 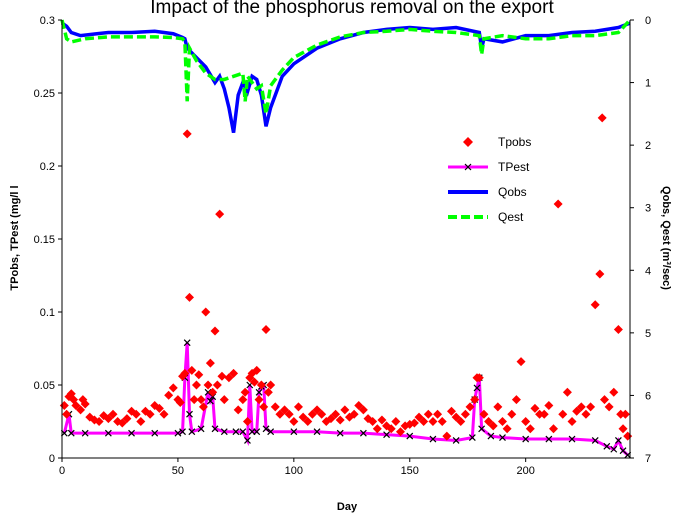 What do you see at coordinates (648, 271) in the screenshot?
I see `right-y-tick-label: 4` at bounding box center [648, 271].